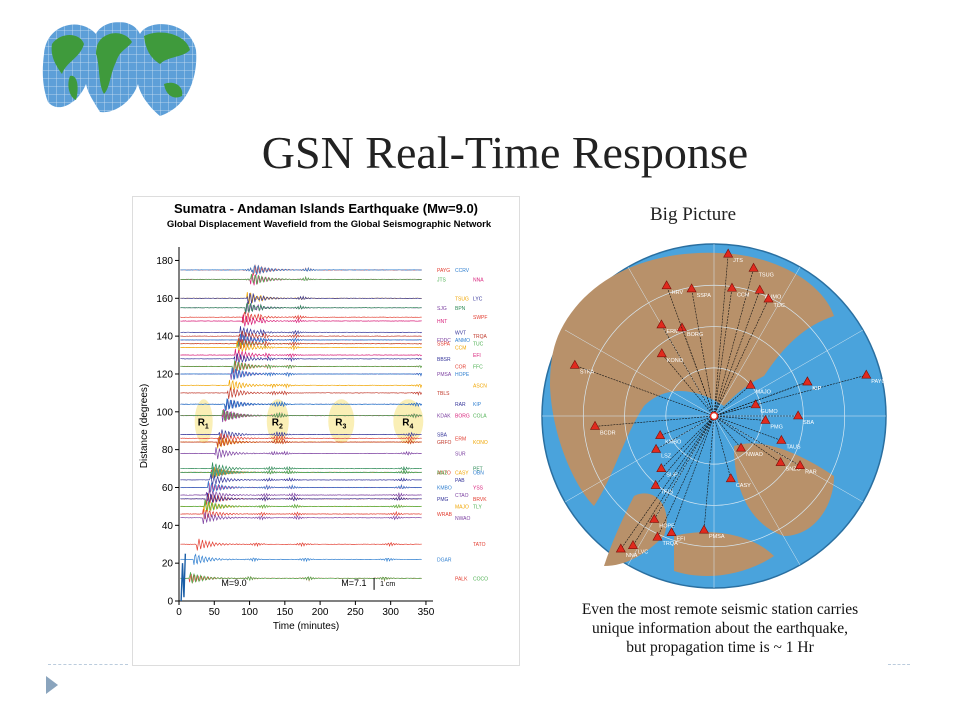  I want to click on station-label: COLA, so click(480, 417).